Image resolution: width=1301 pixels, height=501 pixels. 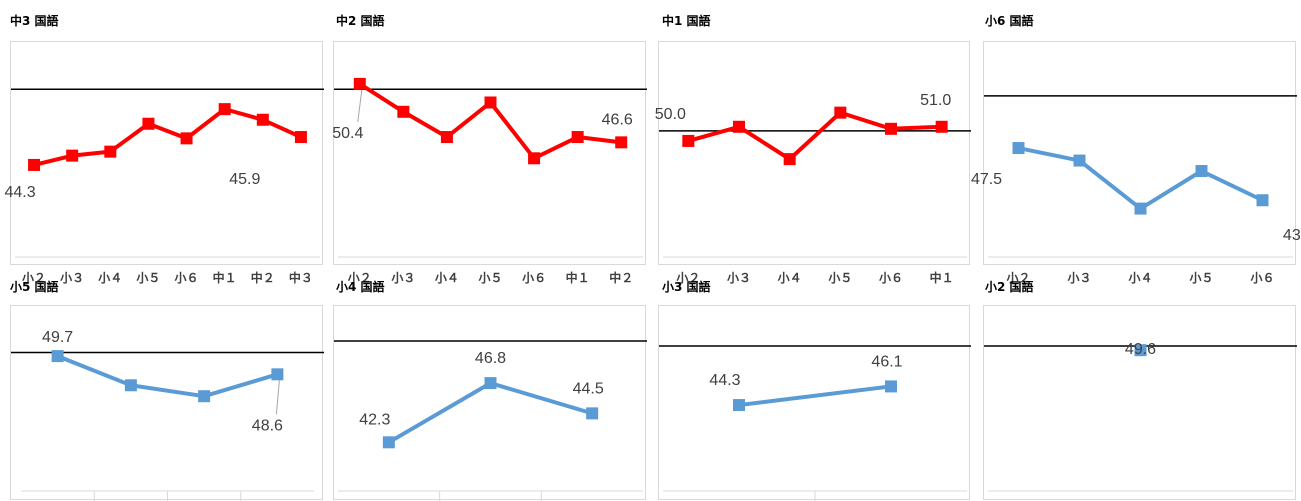 I want to click on chart-panel: 49.6, so click(x=1140, y=402).